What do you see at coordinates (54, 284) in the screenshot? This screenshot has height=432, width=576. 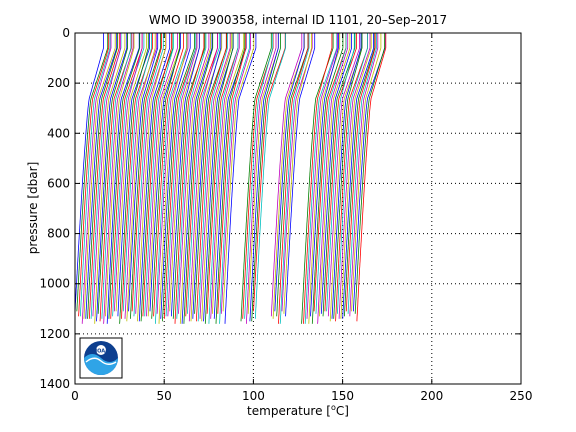 I see `y-tick-label: 1000` at bounding box center [54, 284].